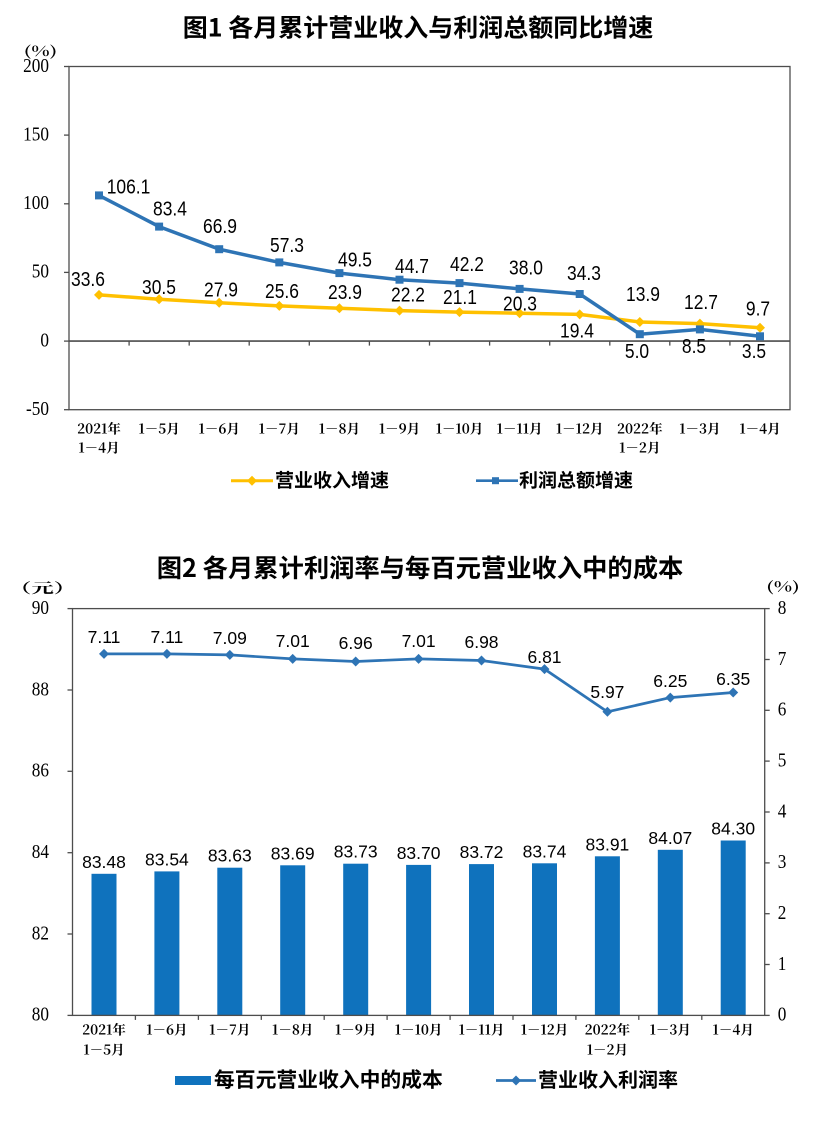 The height and width of the screenshot is (1123, 816). What do you see at coordinates (170, 209) in the screenshot?
I see `svg-text: 83.4` at bounding box center [170, 209].